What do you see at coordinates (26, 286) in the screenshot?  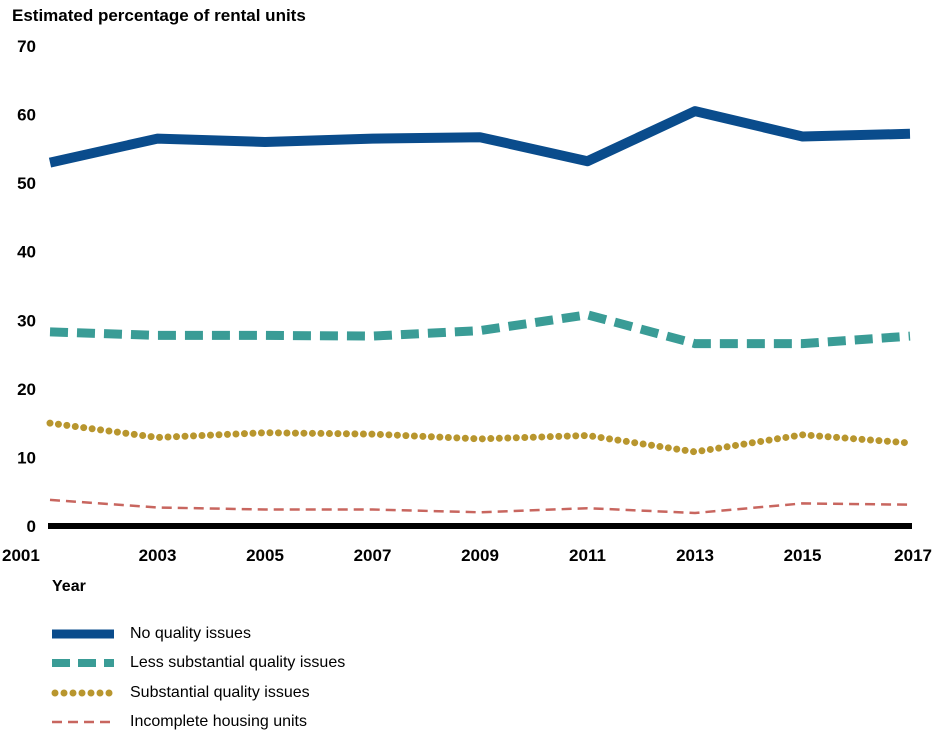 I see `y-axis-ticks: 0 10 20 30 40 50 60 70` at bounding box center [26, 286].